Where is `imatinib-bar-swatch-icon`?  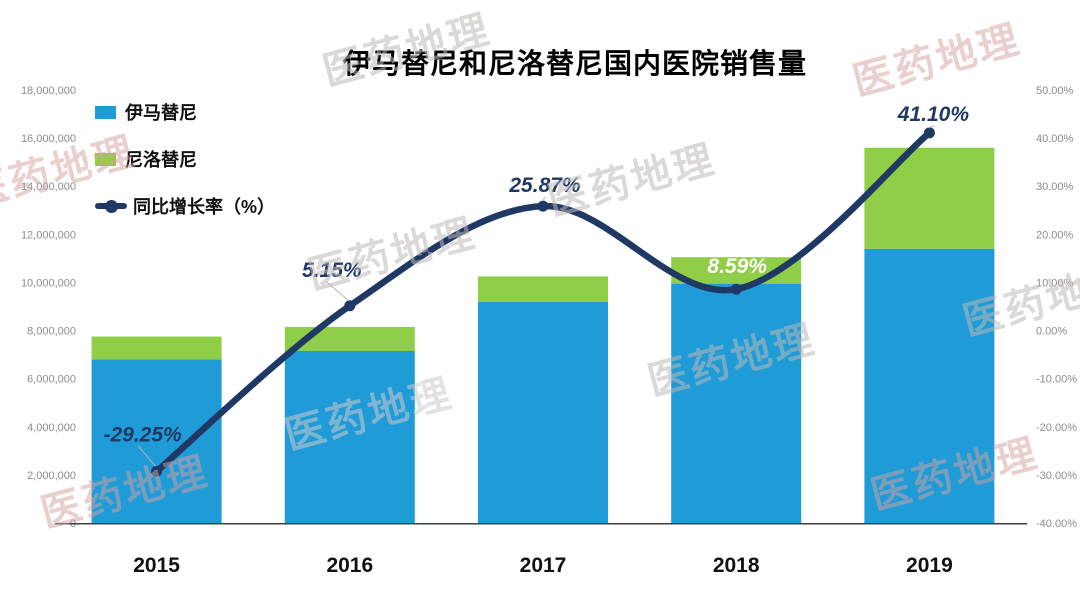 imatinib-bar-swatch-icon is located at coordinates (105, 112).